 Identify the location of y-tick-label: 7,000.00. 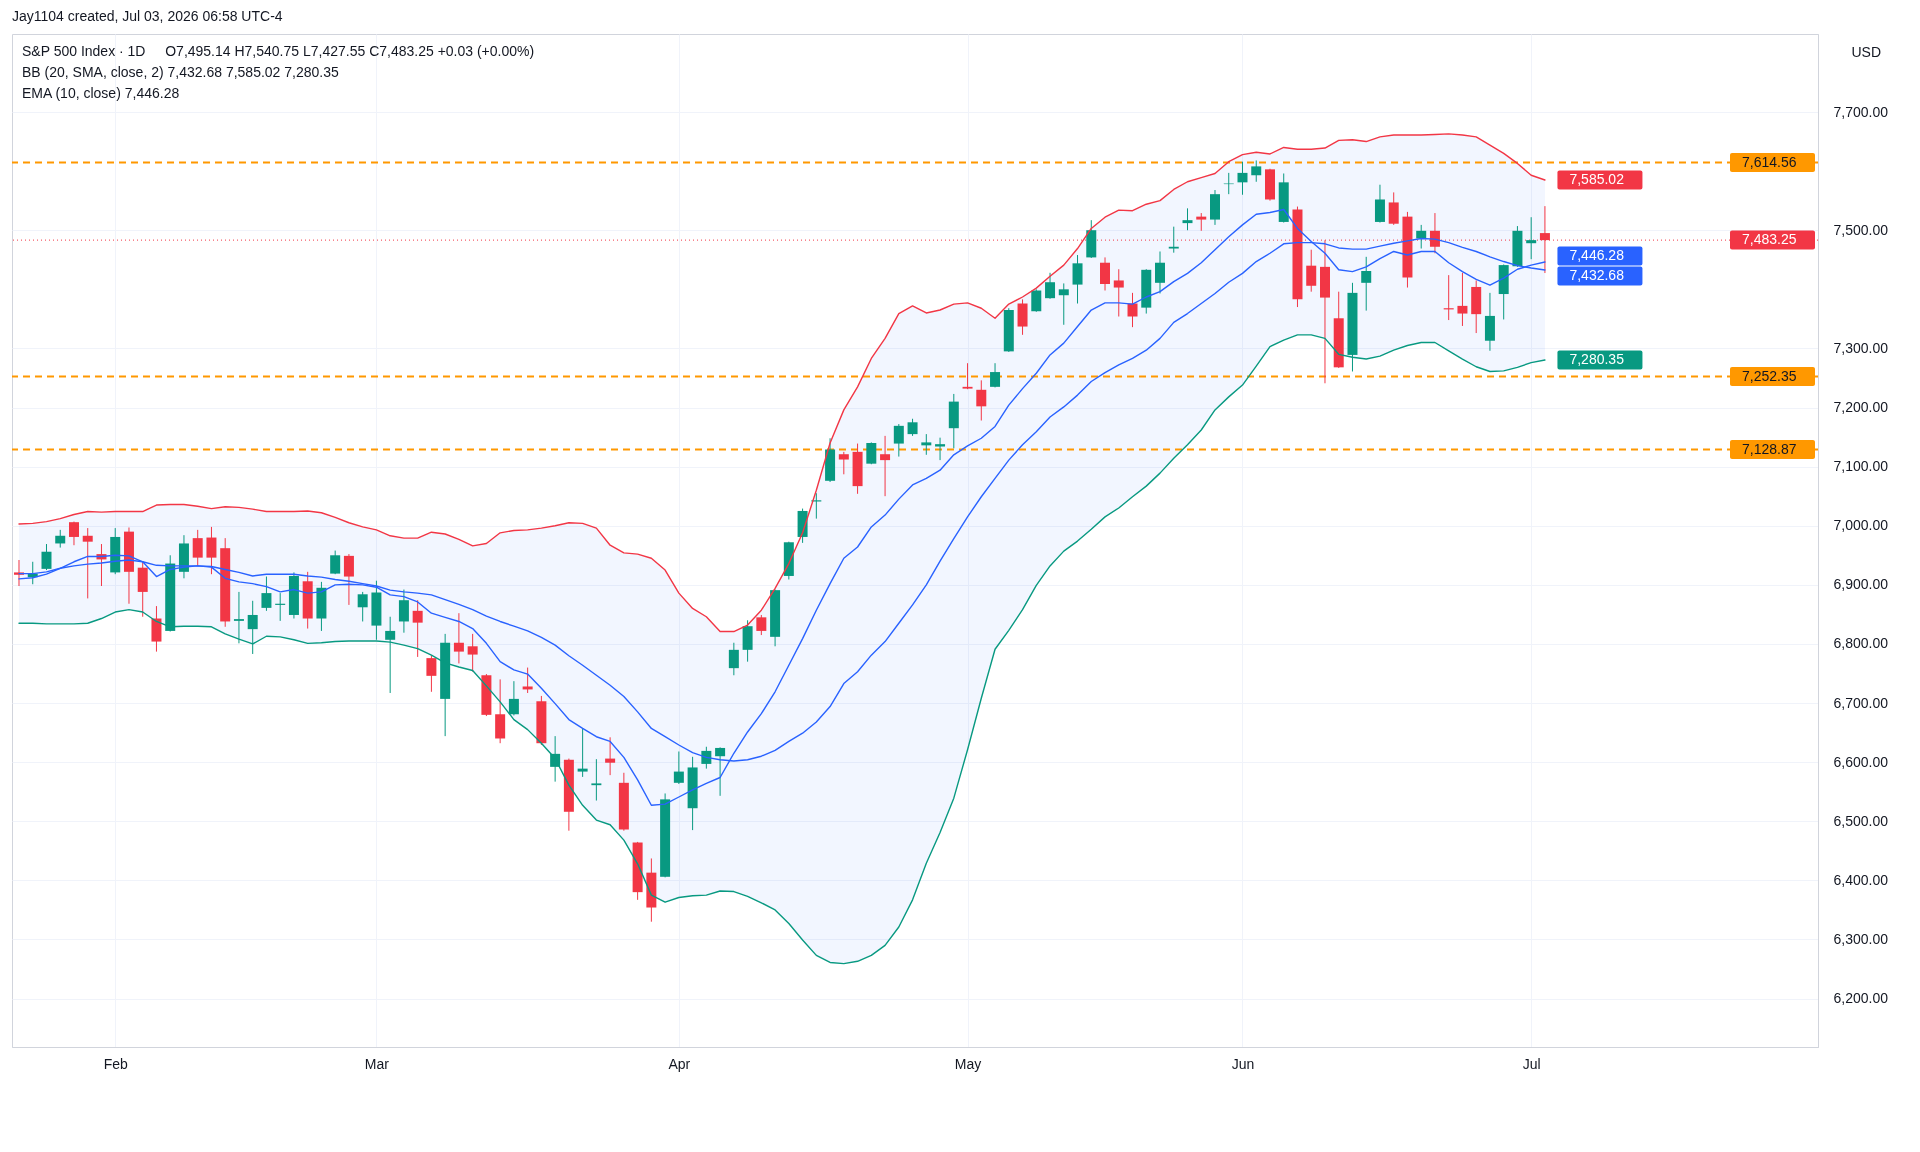
(1861, 525).